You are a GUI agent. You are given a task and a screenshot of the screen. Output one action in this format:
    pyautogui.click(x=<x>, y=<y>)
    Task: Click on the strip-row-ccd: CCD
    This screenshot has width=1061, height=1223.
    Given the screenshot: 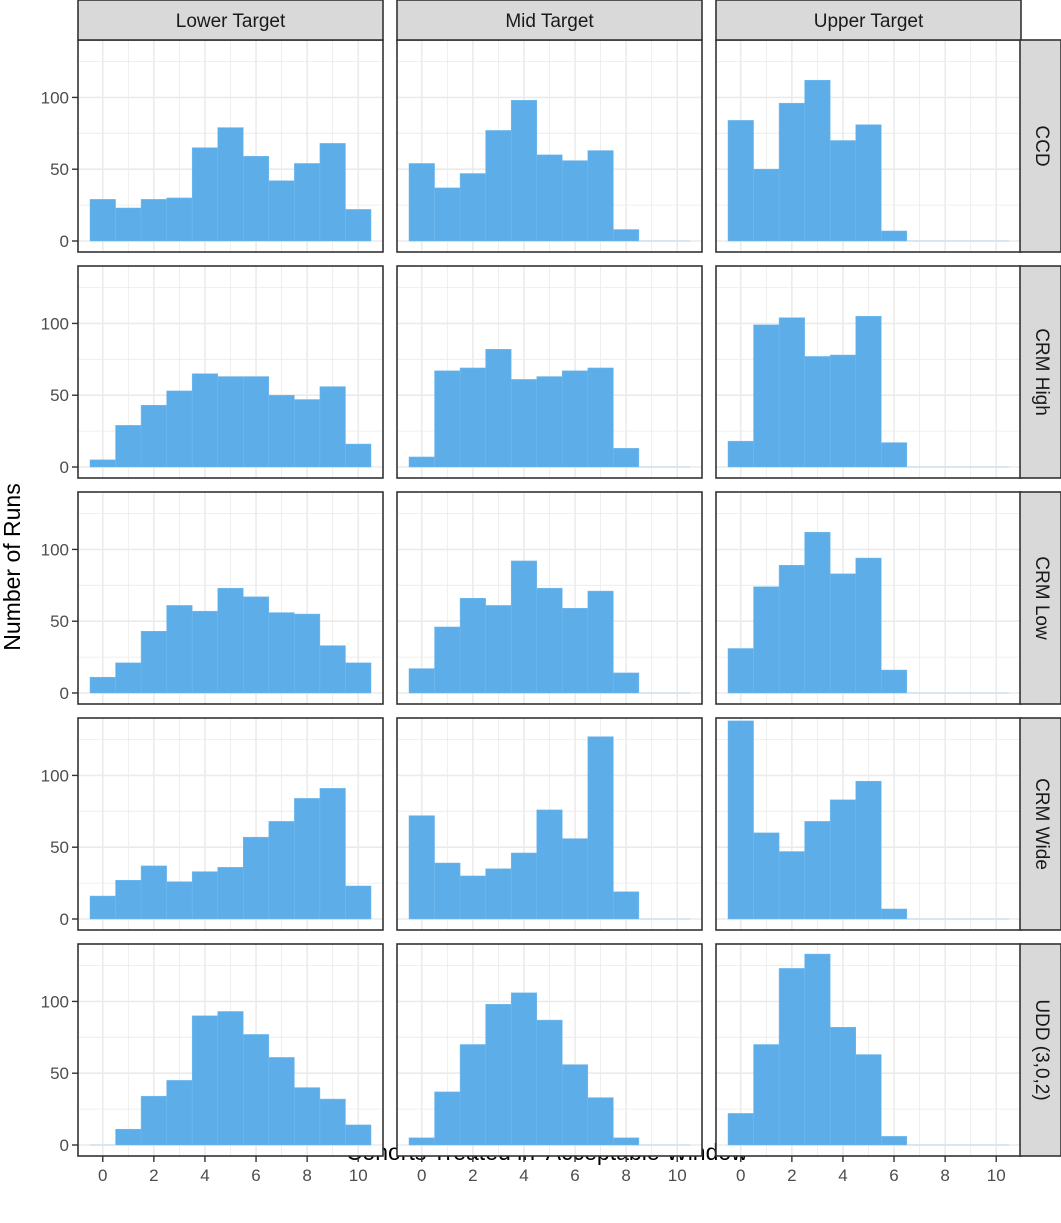 What is the action you would take?
    pyautogui.click(x=1040, y=146)
    